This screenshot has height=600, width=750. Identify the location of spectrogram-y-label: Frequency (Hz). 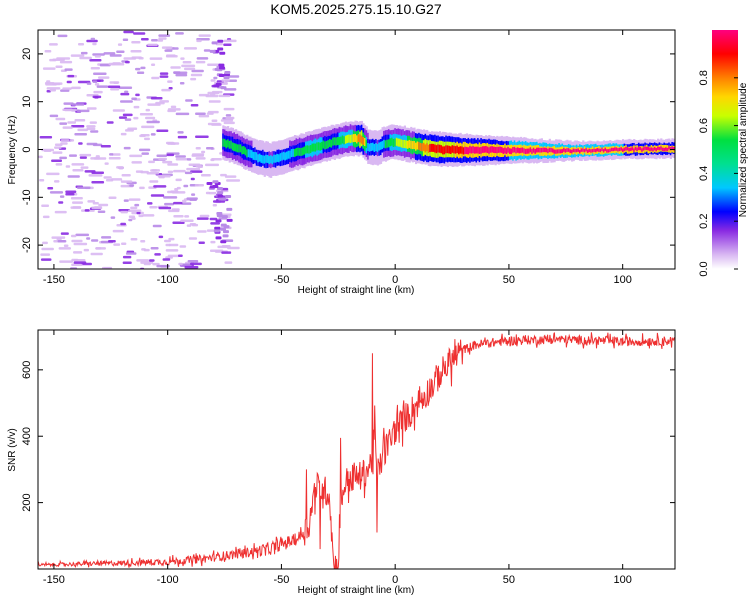
(12, 150).